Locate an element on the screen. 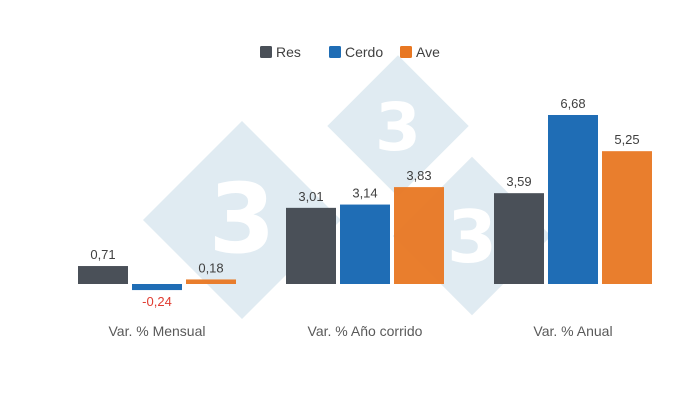 This screenshot has height=400, width=700. watermark-digit-large: 3 is located at coordinates (242, 219).